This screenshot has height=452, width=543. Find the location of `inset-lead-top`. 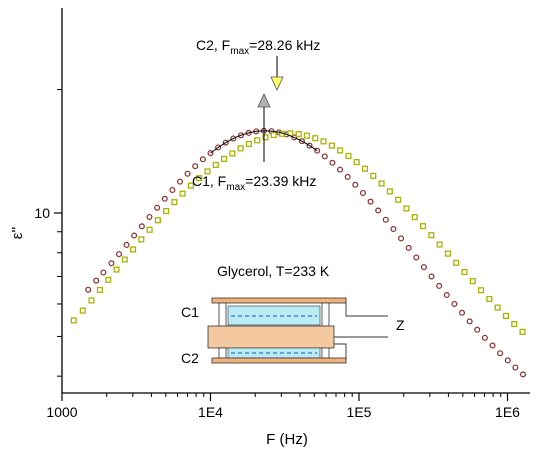

inset-lead-top is located at coordinates (366, 309).